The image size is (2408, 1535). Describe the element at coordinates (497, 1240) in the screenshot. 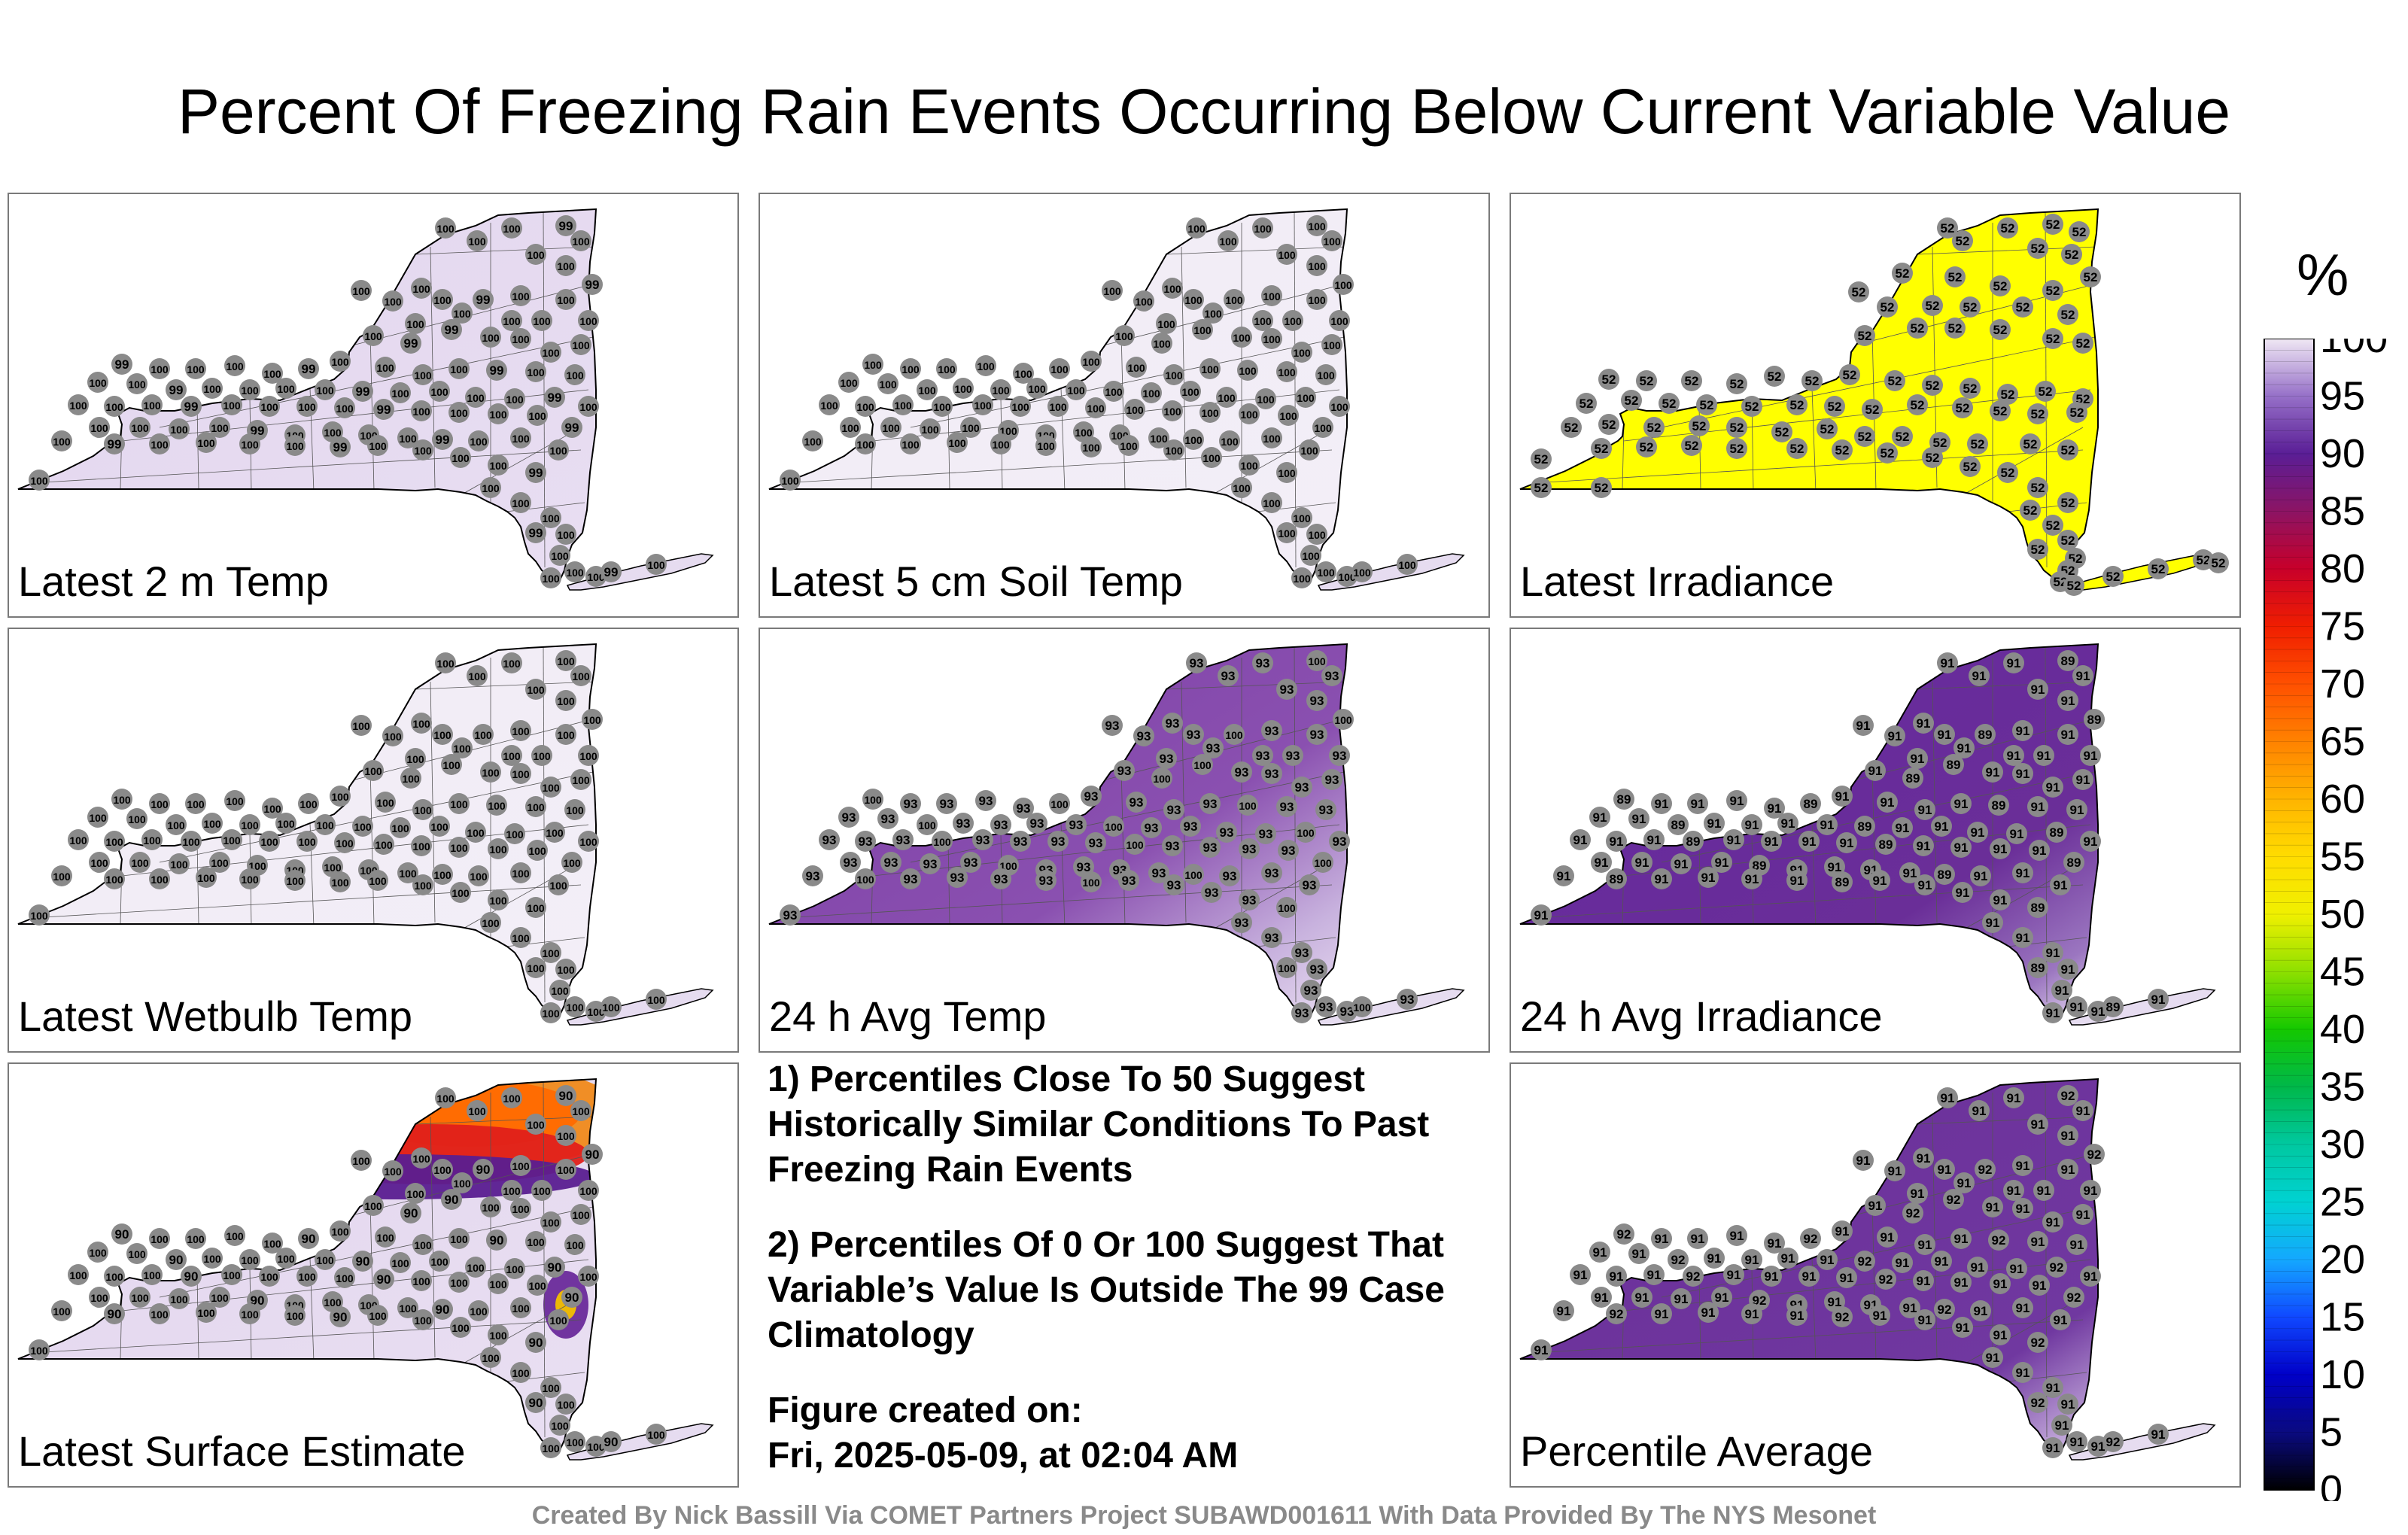

I see `station-value: 90` at that location.